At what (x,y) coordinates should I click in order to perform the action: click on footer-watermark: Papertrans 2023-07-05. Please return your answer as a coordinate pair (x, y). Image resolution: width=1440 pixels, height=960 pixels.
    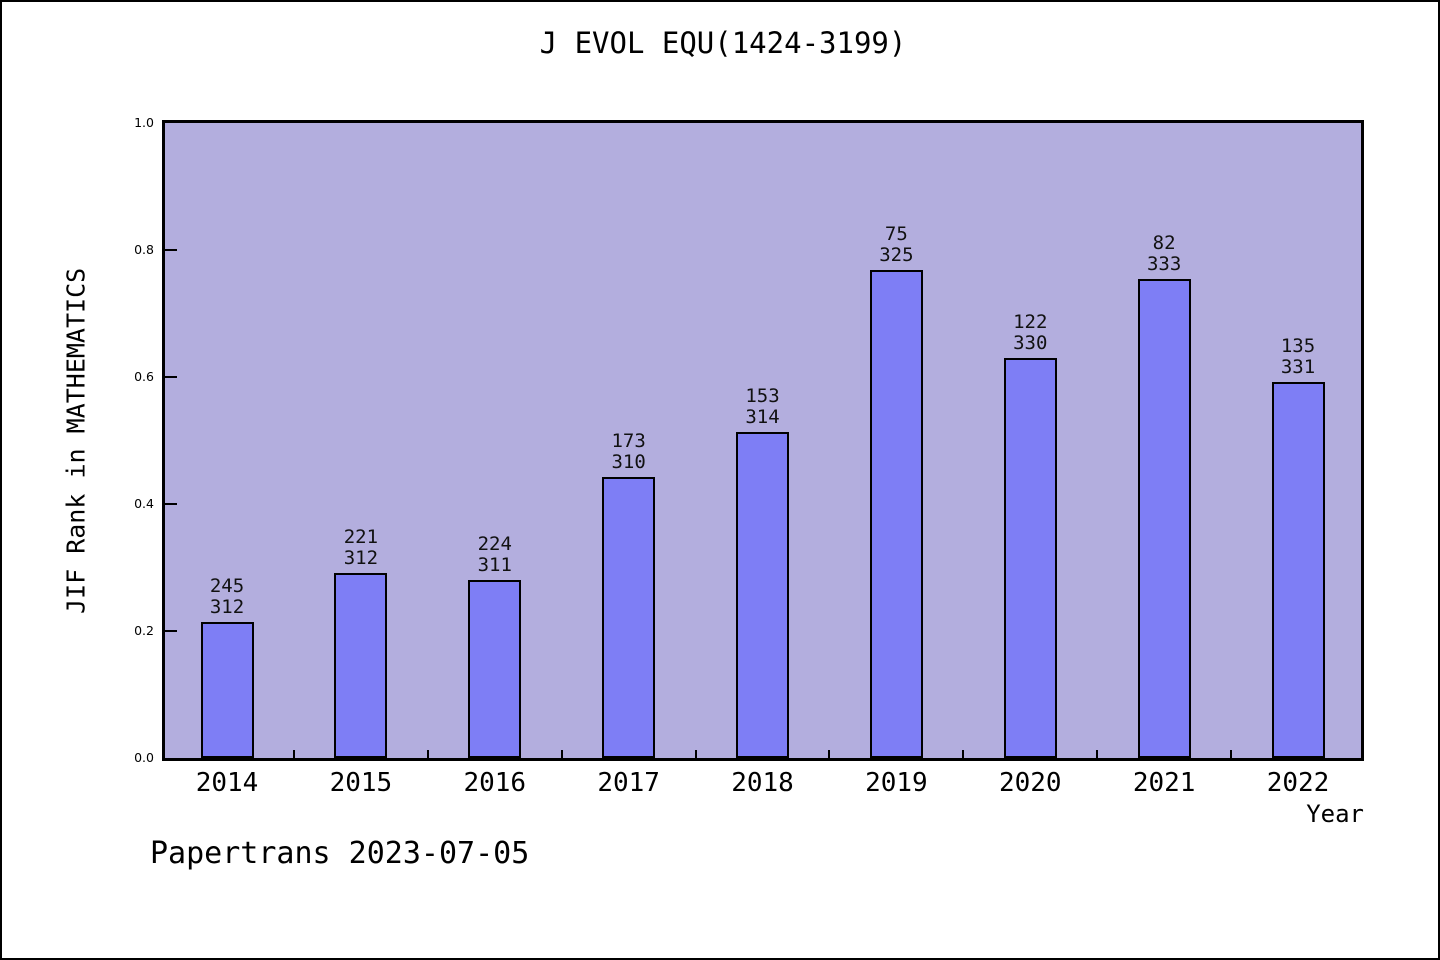
    Looking at the image, I should click on (340, 853).